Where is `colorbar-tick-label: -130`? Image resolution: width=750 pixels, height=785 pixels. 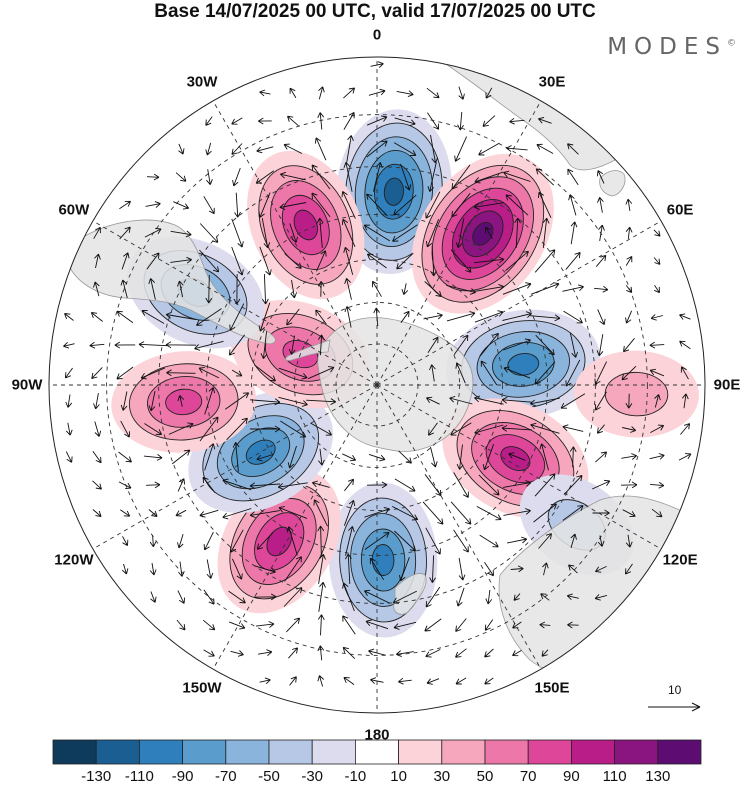
colorbar-tick-label: -130 is located at coordinates (96, 776).